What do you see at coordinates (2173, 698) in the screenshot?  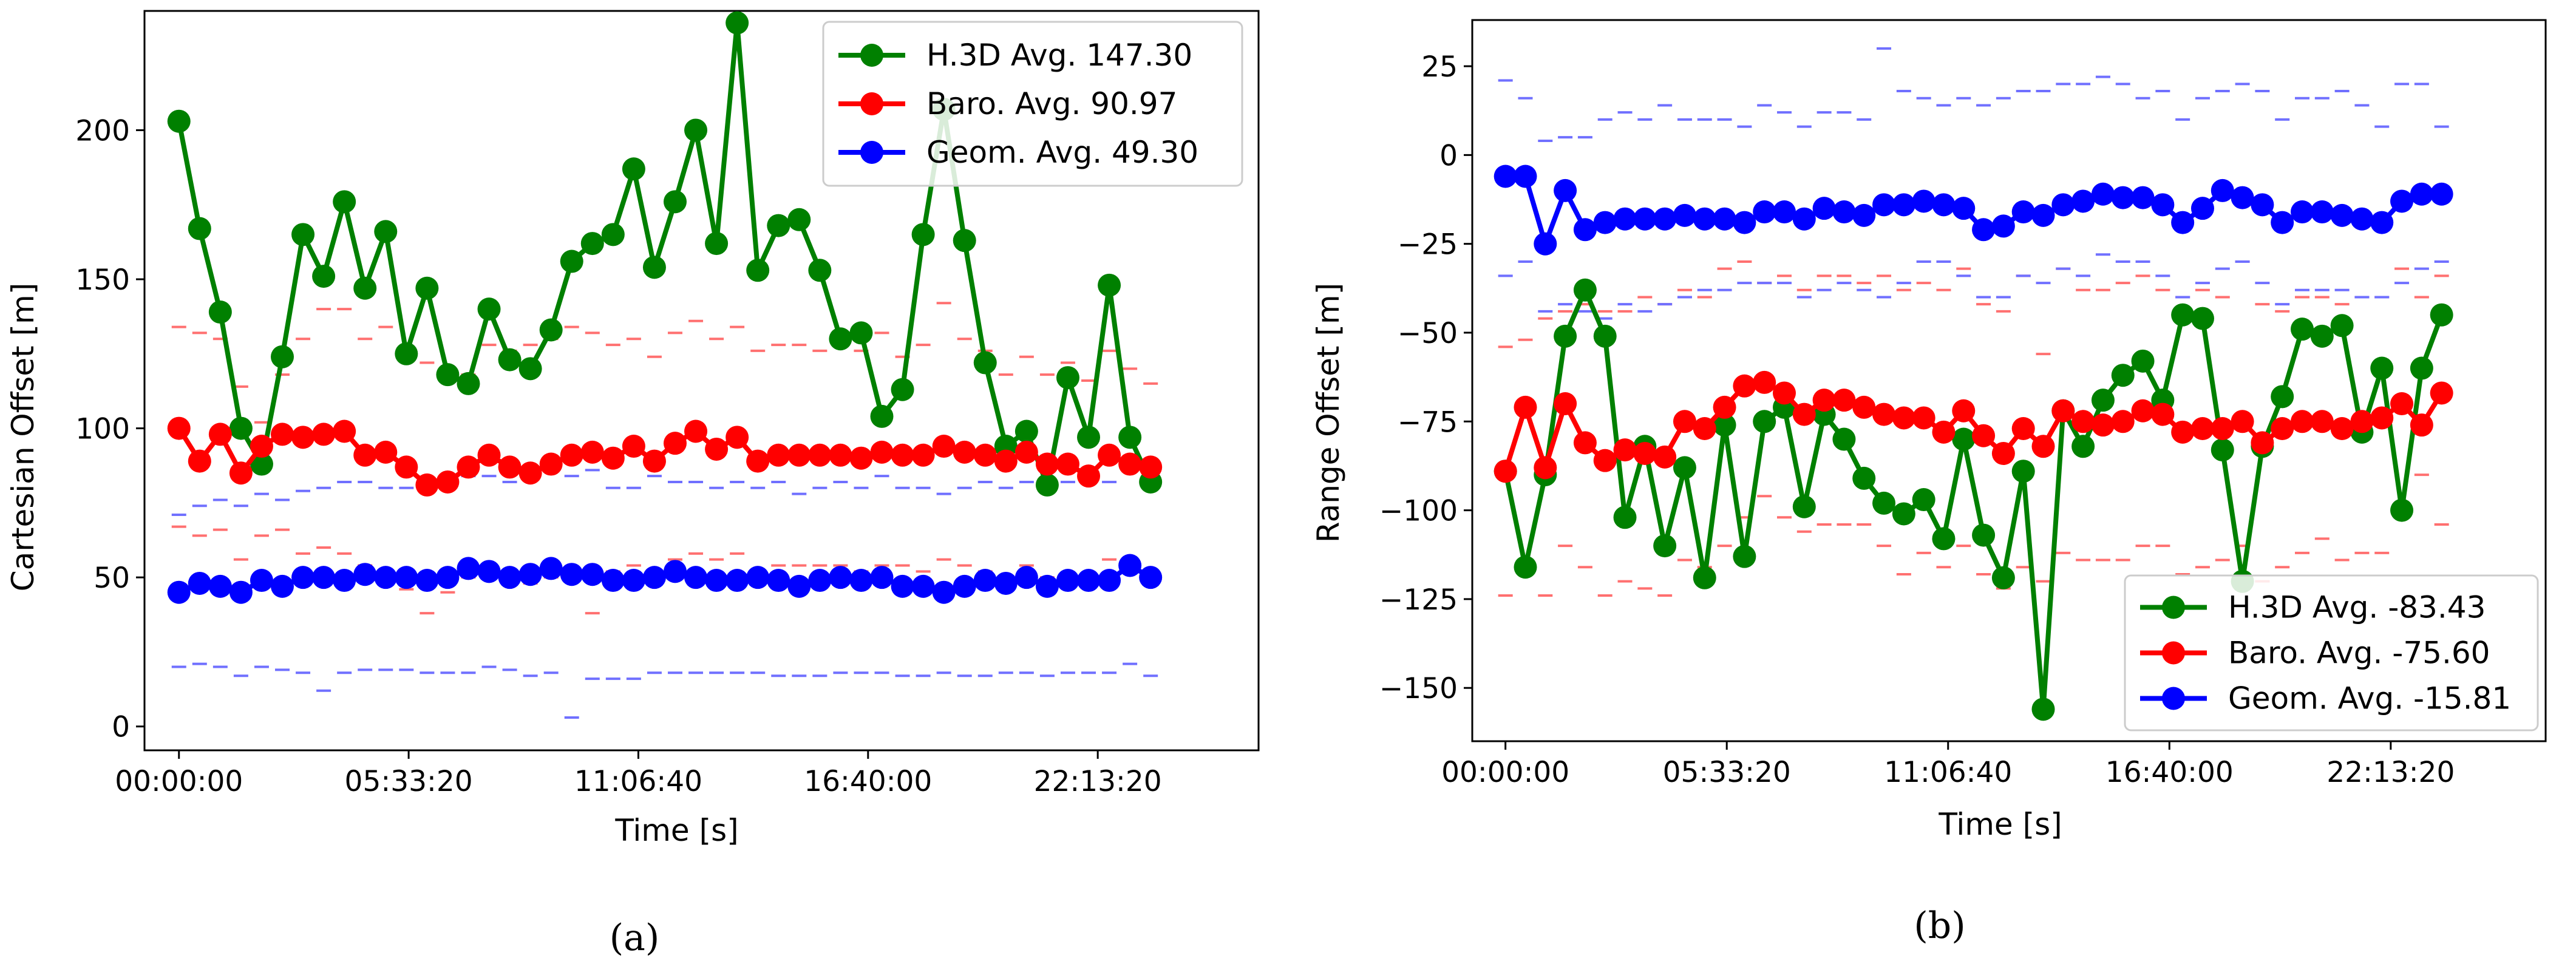 I see `panel-b-legend-marker` at bounding box center [2173, 698].